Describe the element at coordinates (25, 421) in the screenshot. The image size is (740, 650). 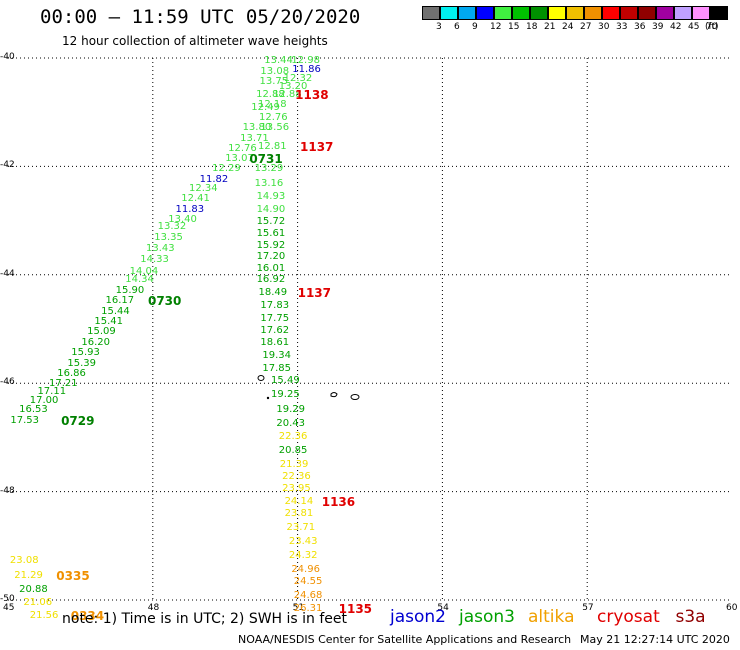
I see `wave-height-value: 17.53` at that location.